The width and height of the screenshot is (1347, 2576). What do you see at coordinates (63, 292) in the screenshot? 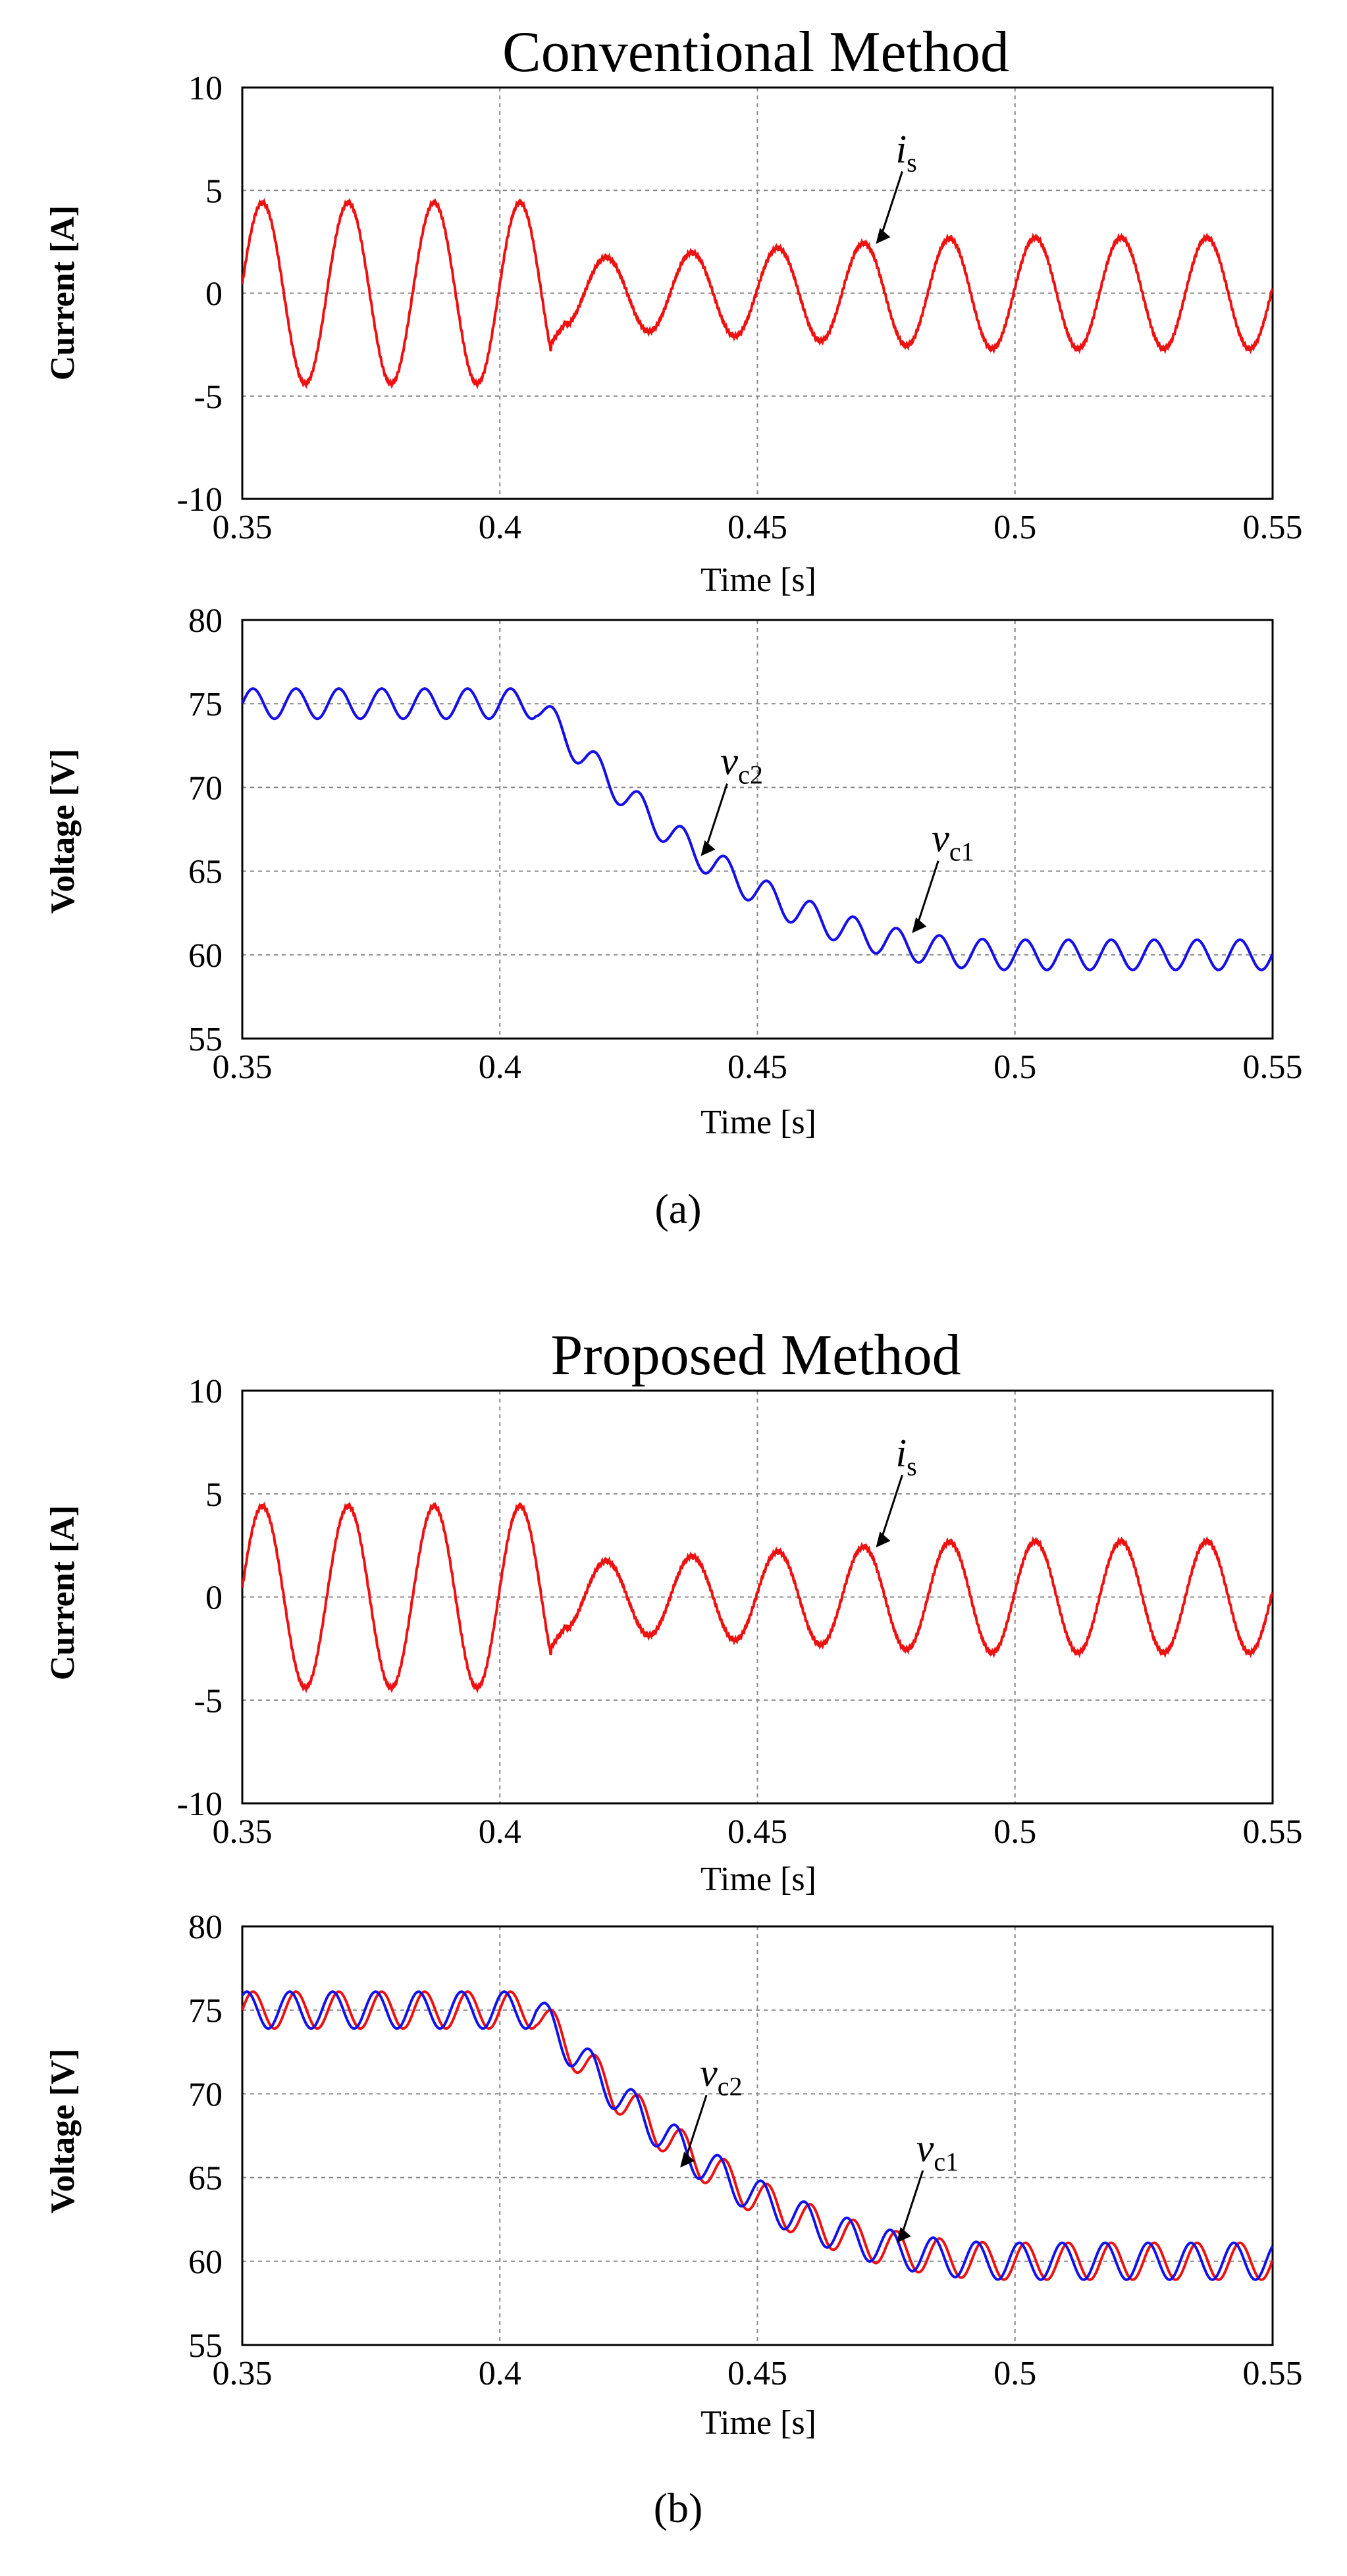
I see `chart-a-current-ylabel: Current [A]` at bounding box center [63, 292].